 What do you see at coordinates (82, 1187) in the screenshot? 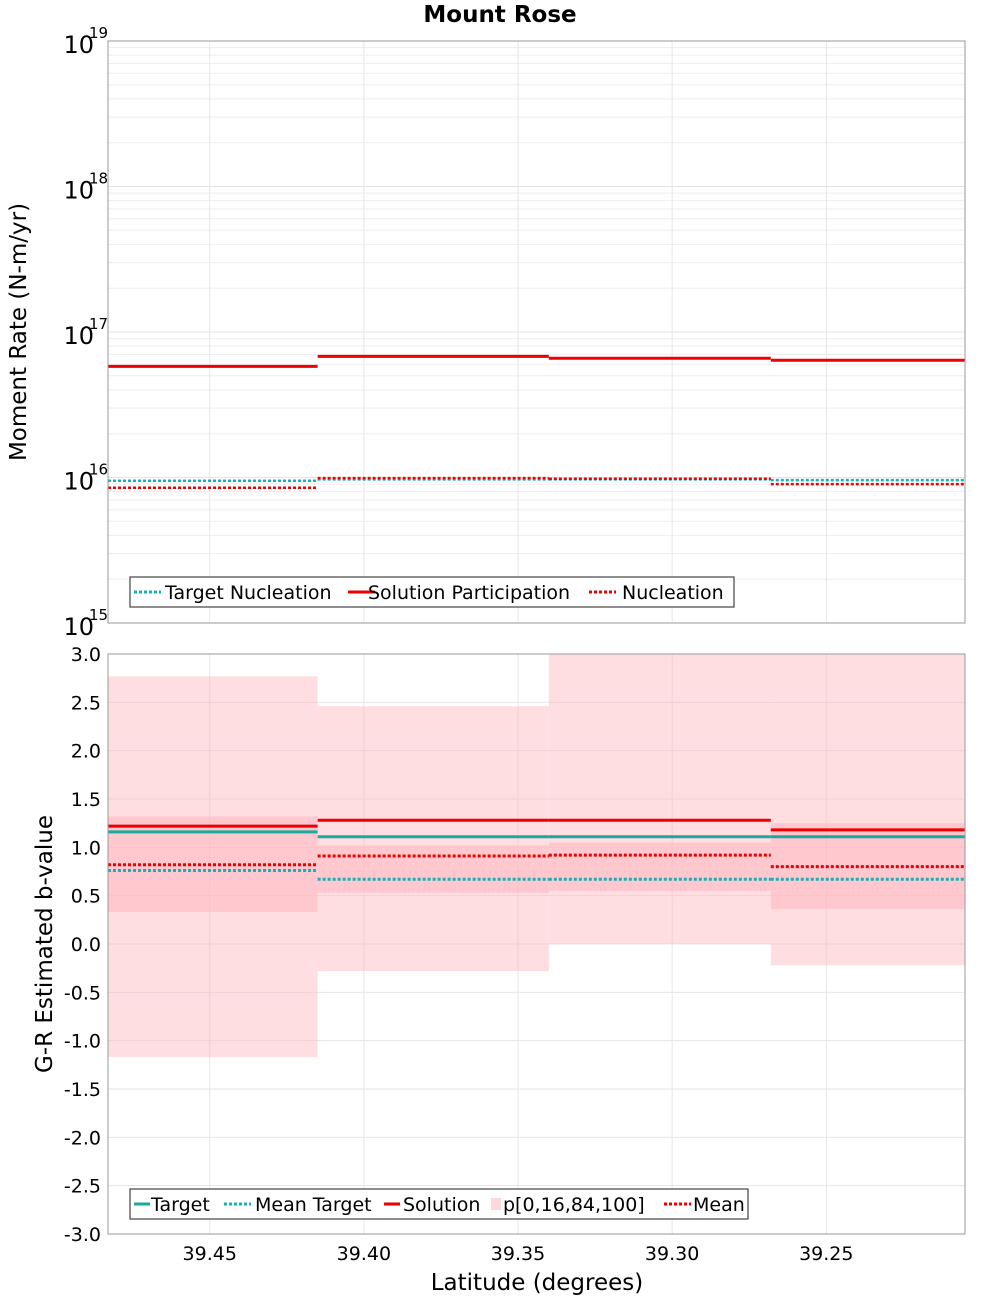
I see `bottom-y-tick-label: -2.5` at bounding box center [82, 1187].